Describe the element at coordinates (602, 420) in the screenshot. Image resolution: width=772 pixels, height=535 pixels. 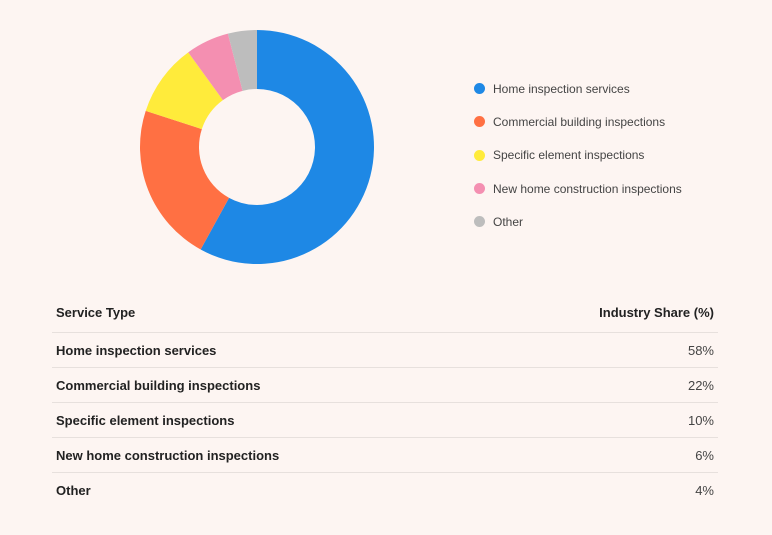
I see `cell-share: 10%` at that location.